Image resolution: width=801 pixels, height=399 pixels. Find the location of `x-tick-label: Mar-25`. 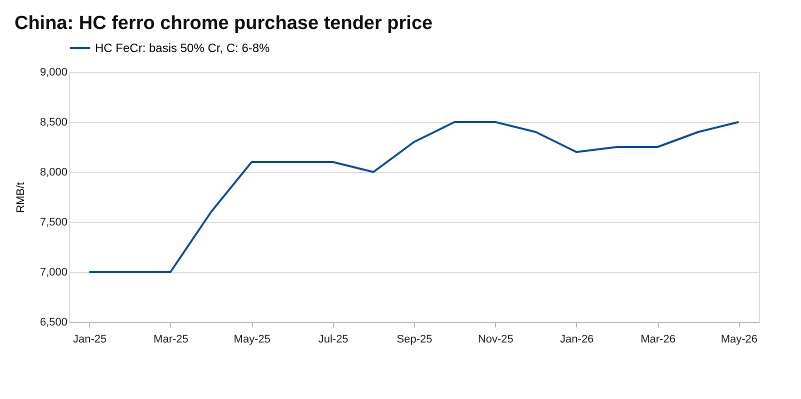

x-tick-label: Mar-25 is located at coordinates (171, 340).